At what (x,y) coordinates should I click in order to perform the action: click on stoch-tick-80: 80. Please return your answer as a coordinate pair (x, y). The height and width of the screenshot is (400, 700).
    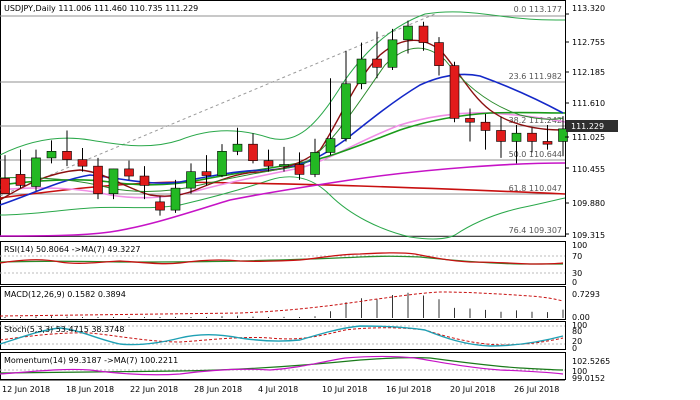
    Looking at the image, I should click on (577, 331).